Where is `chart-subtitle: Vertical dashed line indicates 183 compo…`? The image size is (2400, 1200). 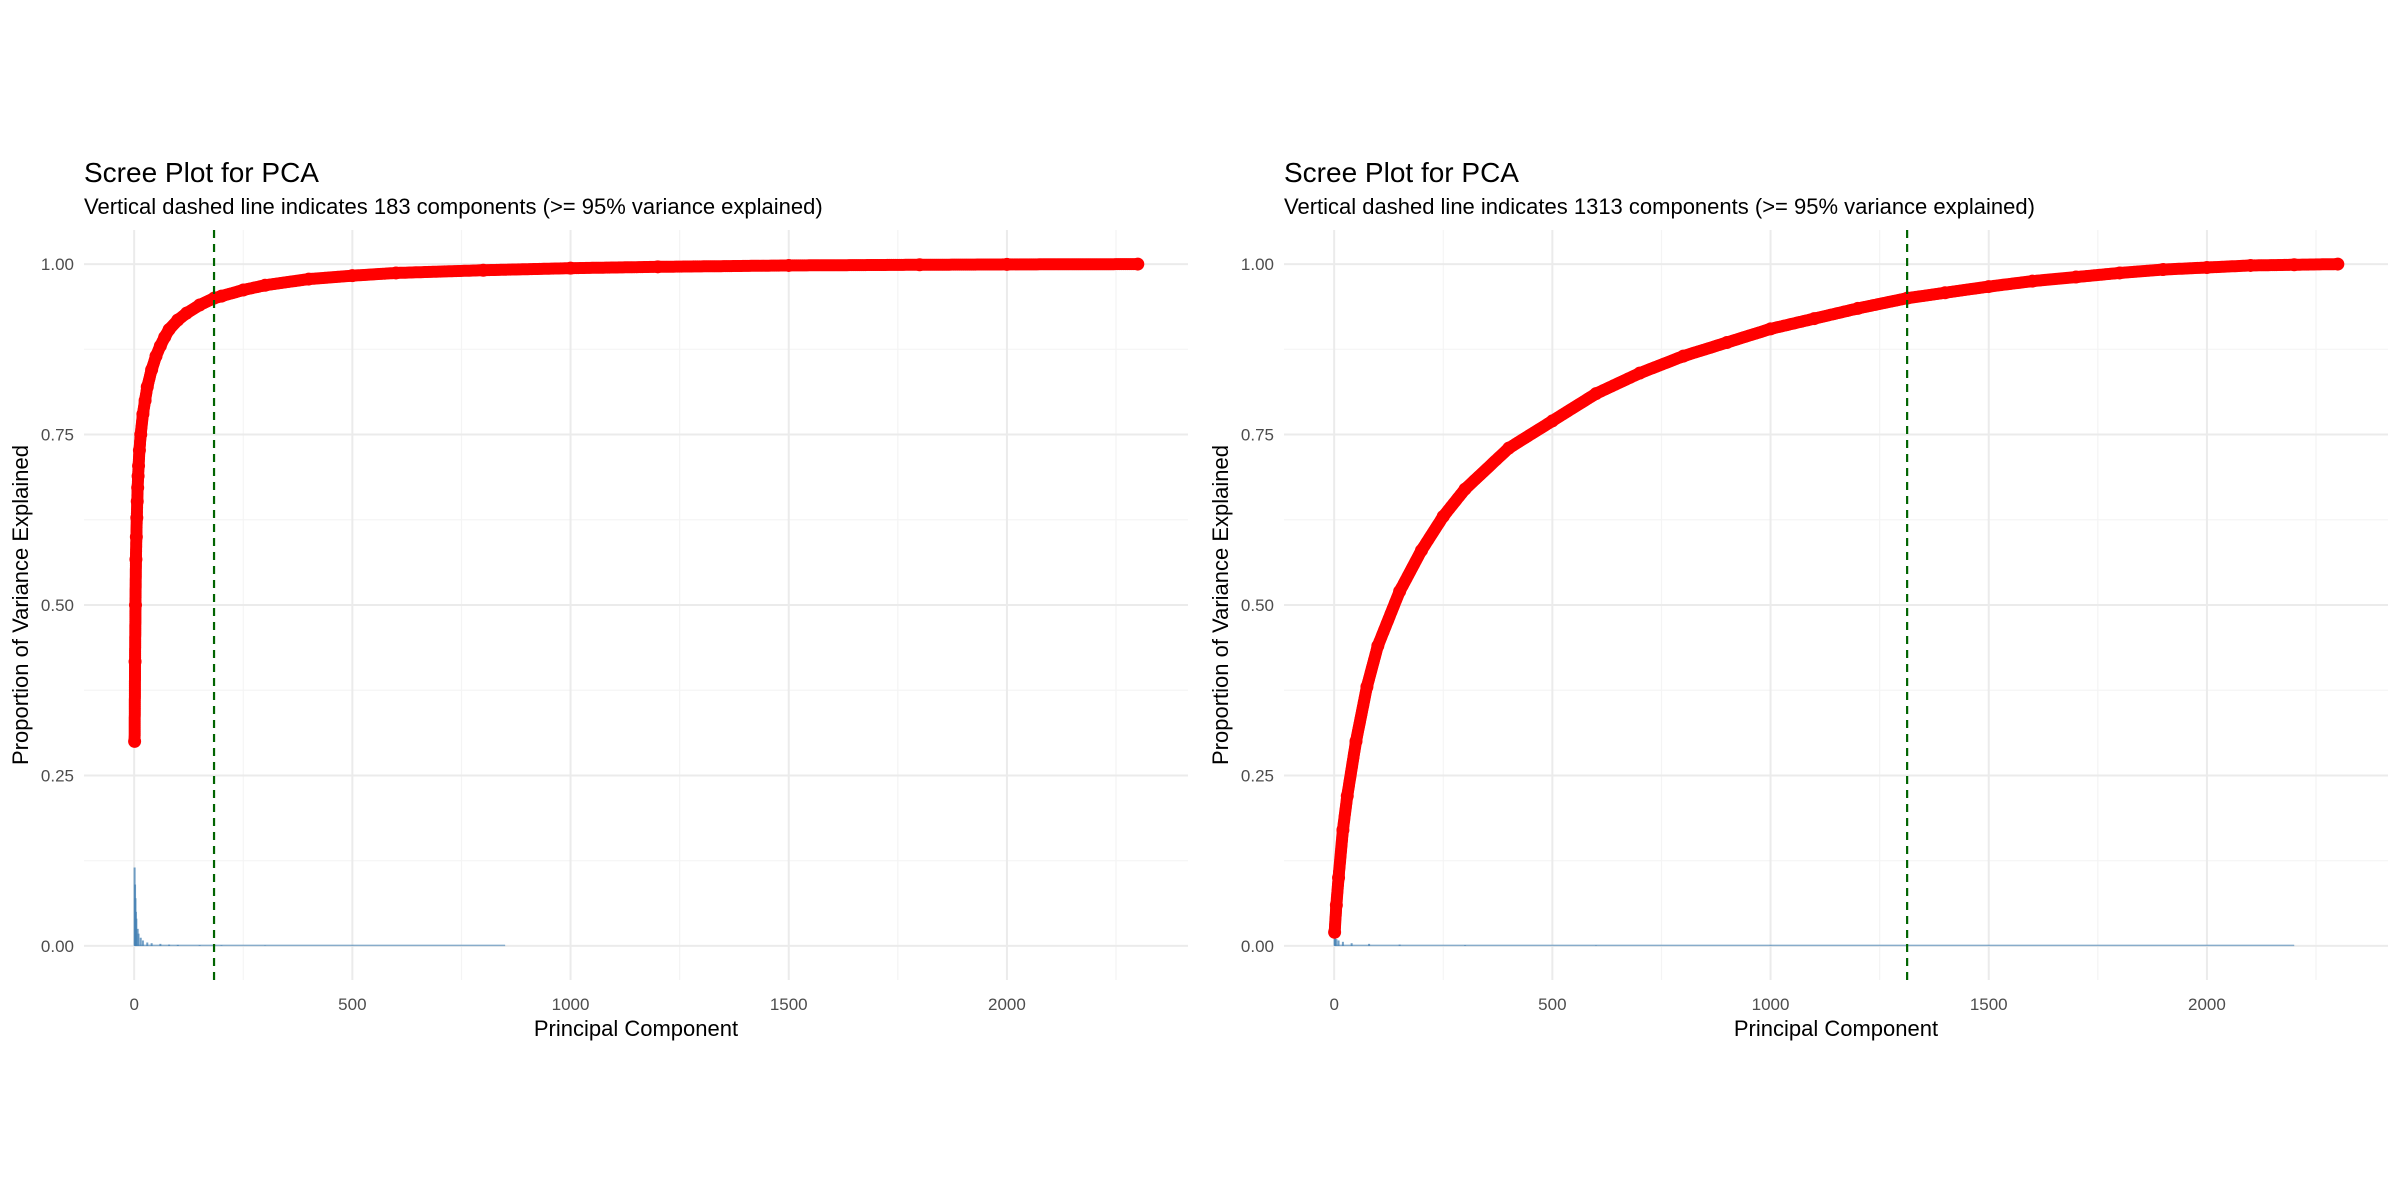
chart-subtitle: Vertical dashed line indicates 183 compo… is located at coordinates (453, 206).